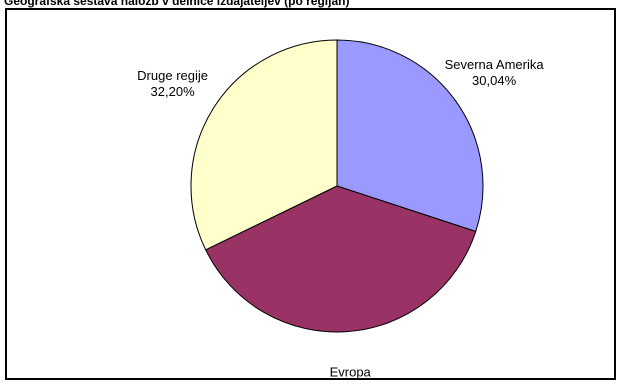 The height and width of the screenshot is (388, 625). I want to click on pie-slice-severna-amerika, so click(410, 136).